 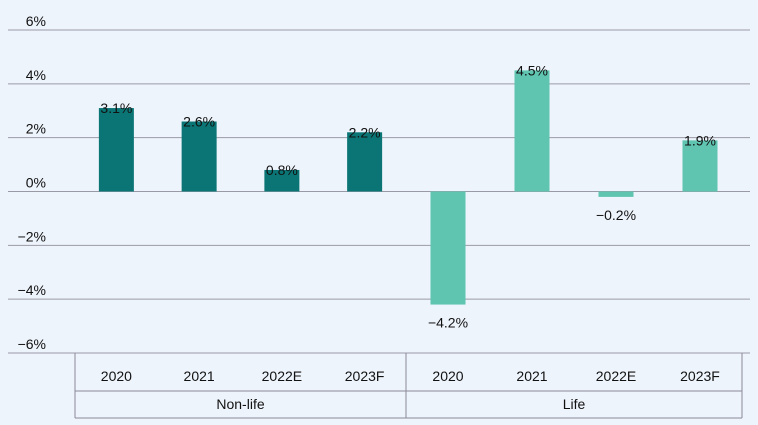 What do you see at coordinates (574, 404) in the screenshot?
I see `x-group-label: Life` at bounding box center [574, 404].